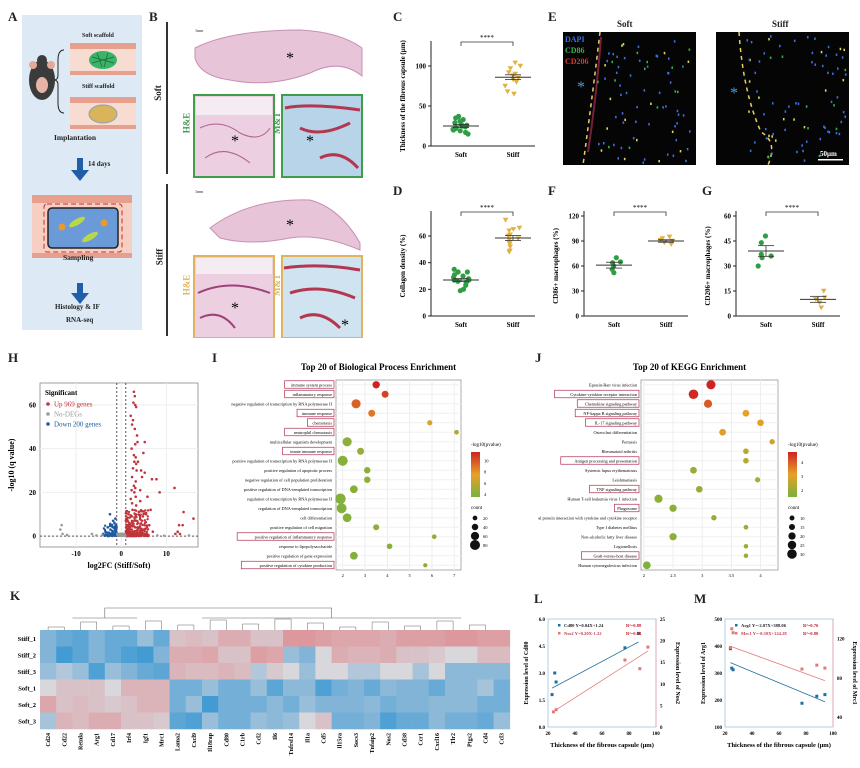 This screenshot has height=768, width=860. What do you see at coordinates (301, 527) in the screenshot?
I see `term-label: positive regulation of cell migration` at bounding box center [301, 527].